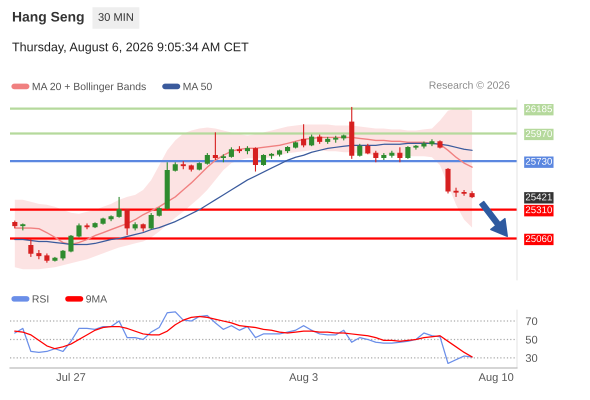 The width and height of the screenshot is (590, 400). I want to click on y-tick-label: 25060, so click(539, 238).